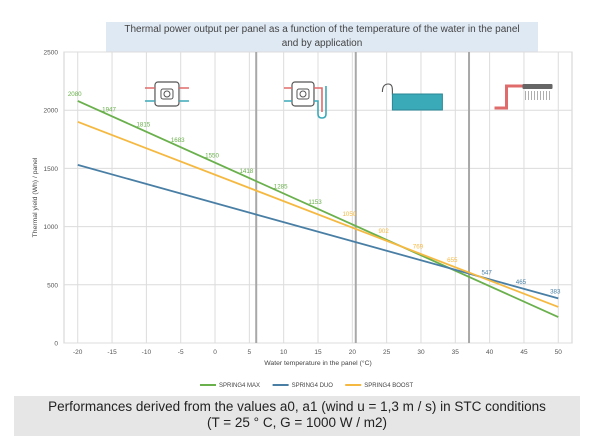 The height and width of the screenshot is (446, 593). I want to click on legend-label-spring4-max: SPRING4 MAX, so click(239, 386).